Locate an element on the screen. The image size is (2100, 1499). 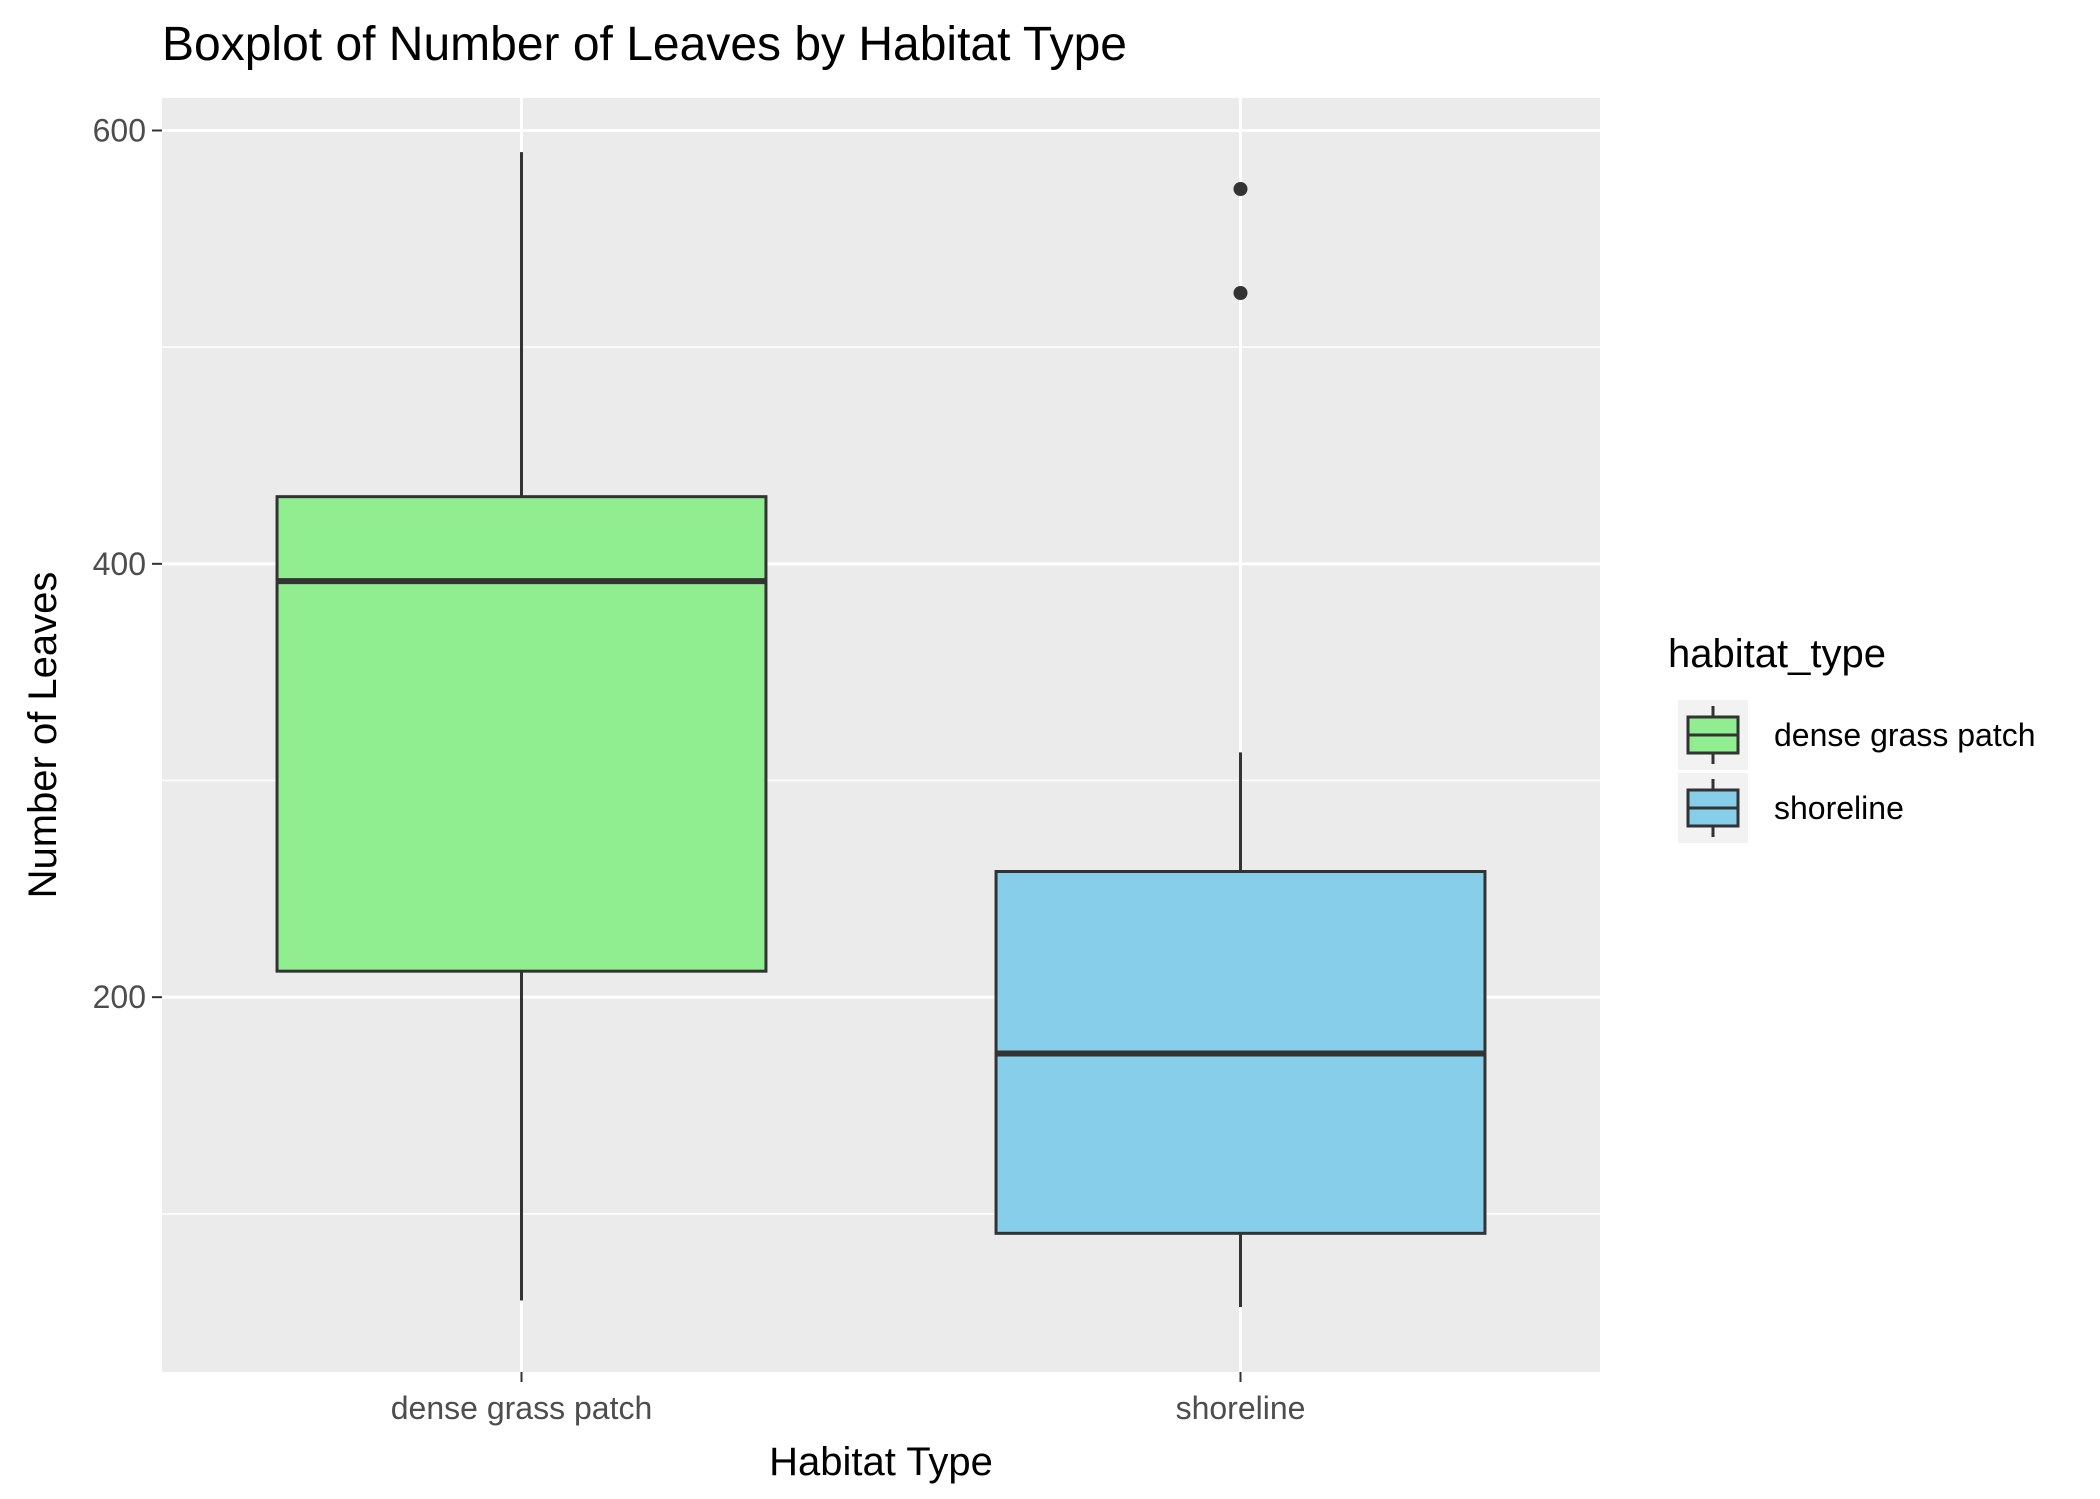
legend-label: shoreline is located at coordinates (1839, 808).